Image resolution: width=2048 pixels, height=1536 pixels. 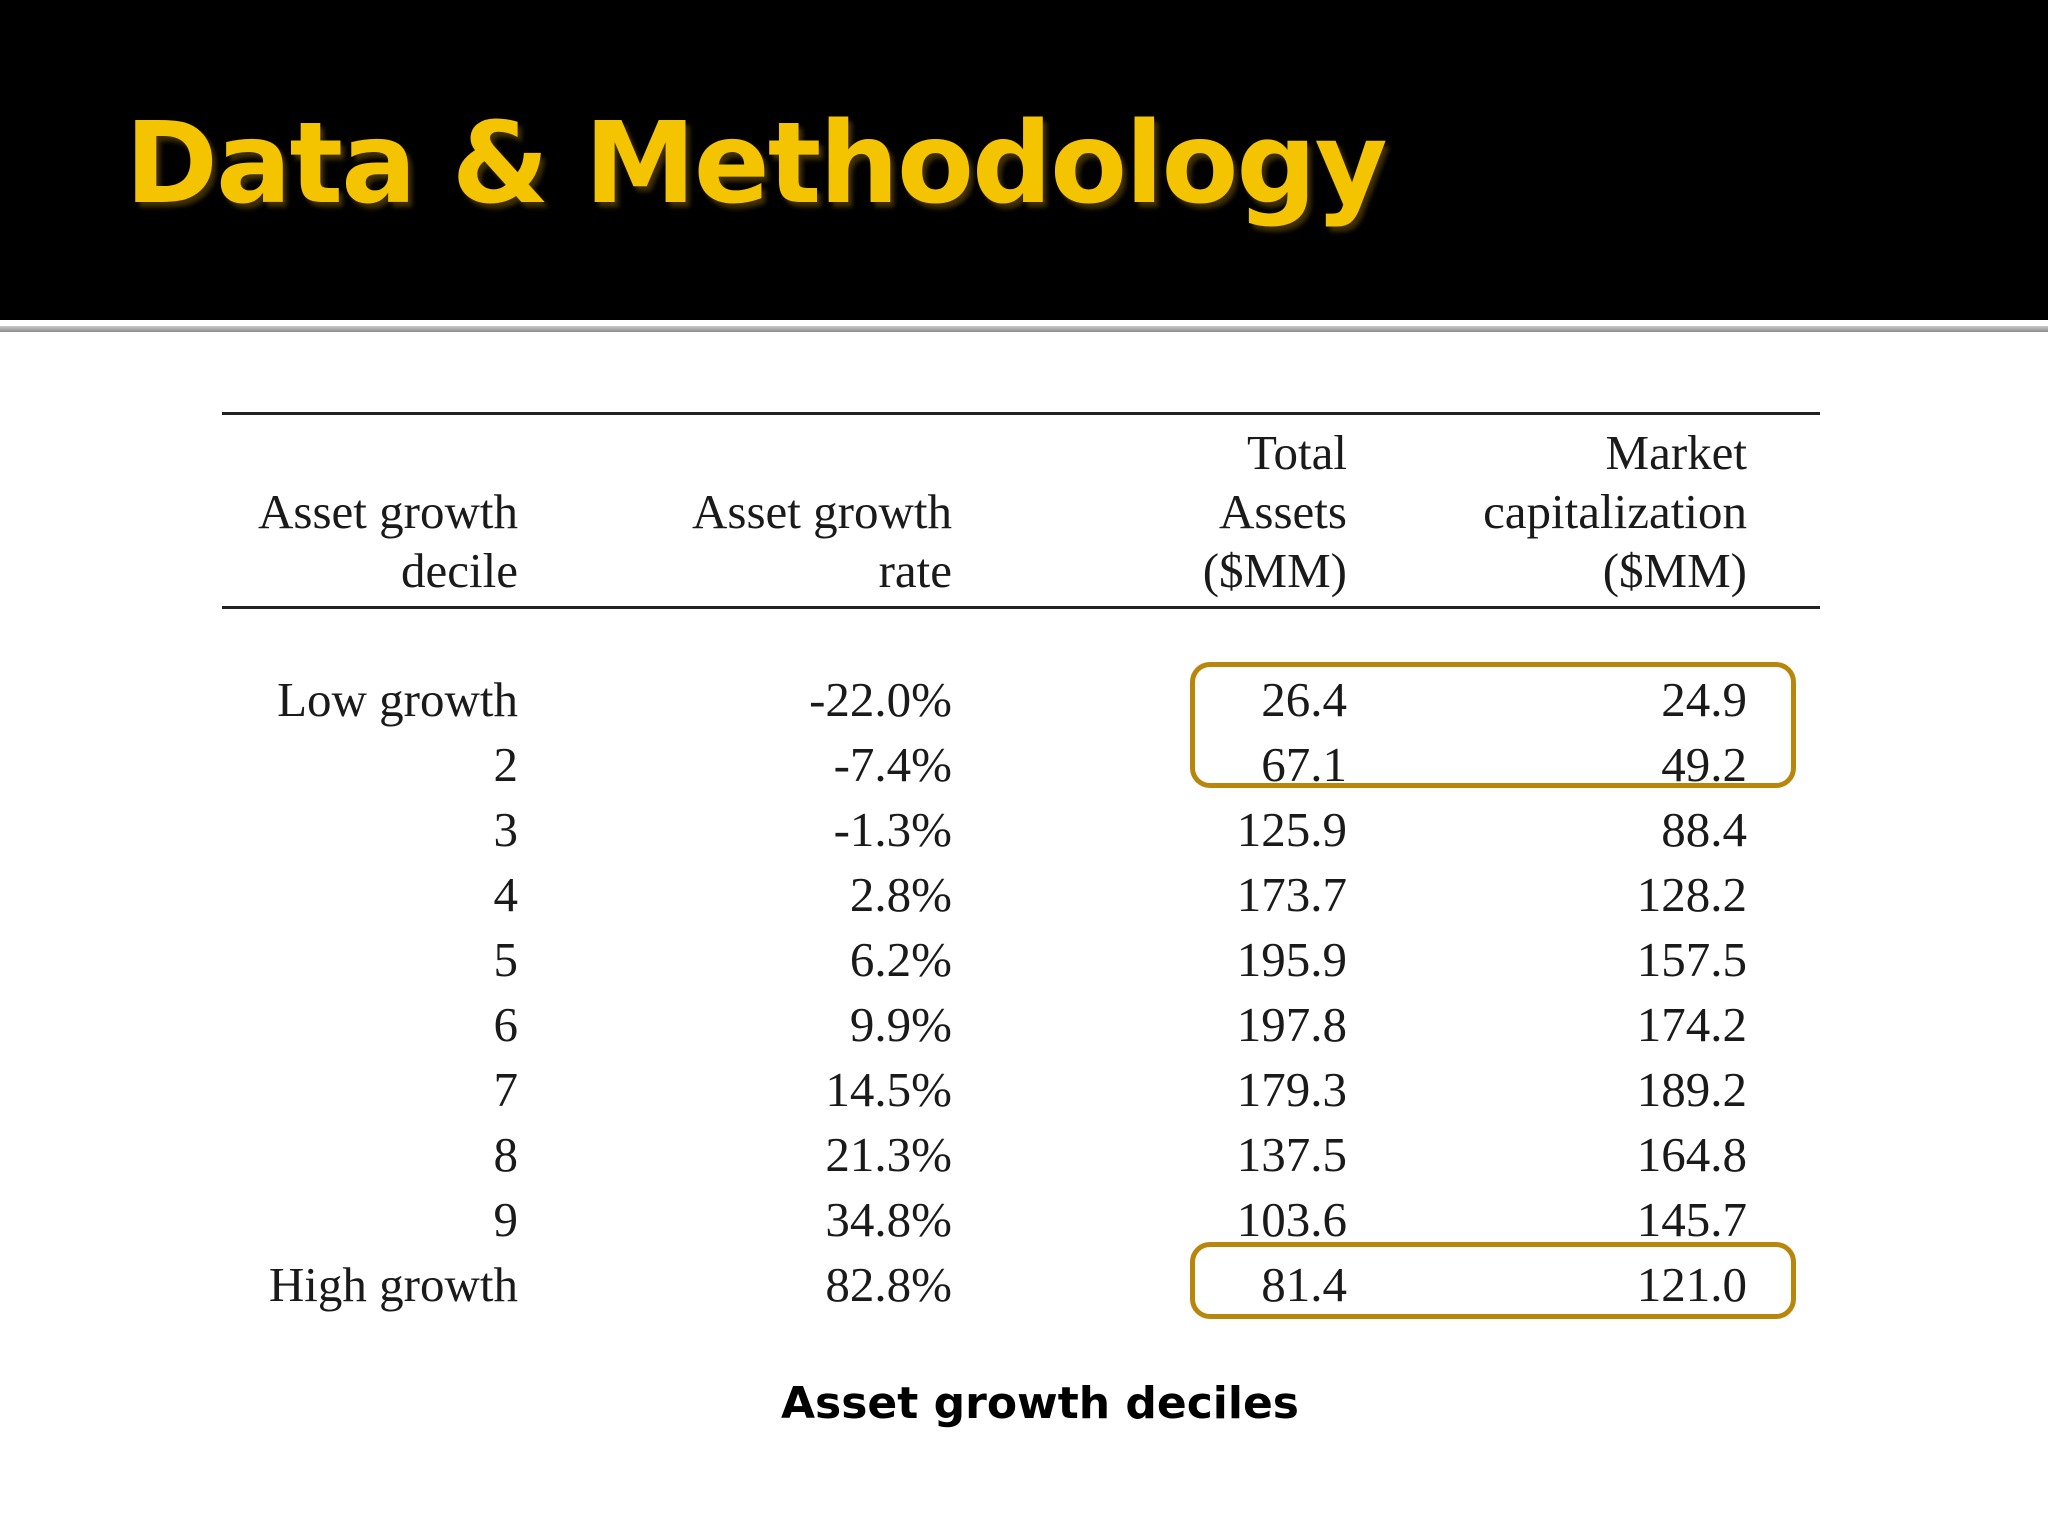 I want to click on decile-cell: 4, so click(x=506, y=894).